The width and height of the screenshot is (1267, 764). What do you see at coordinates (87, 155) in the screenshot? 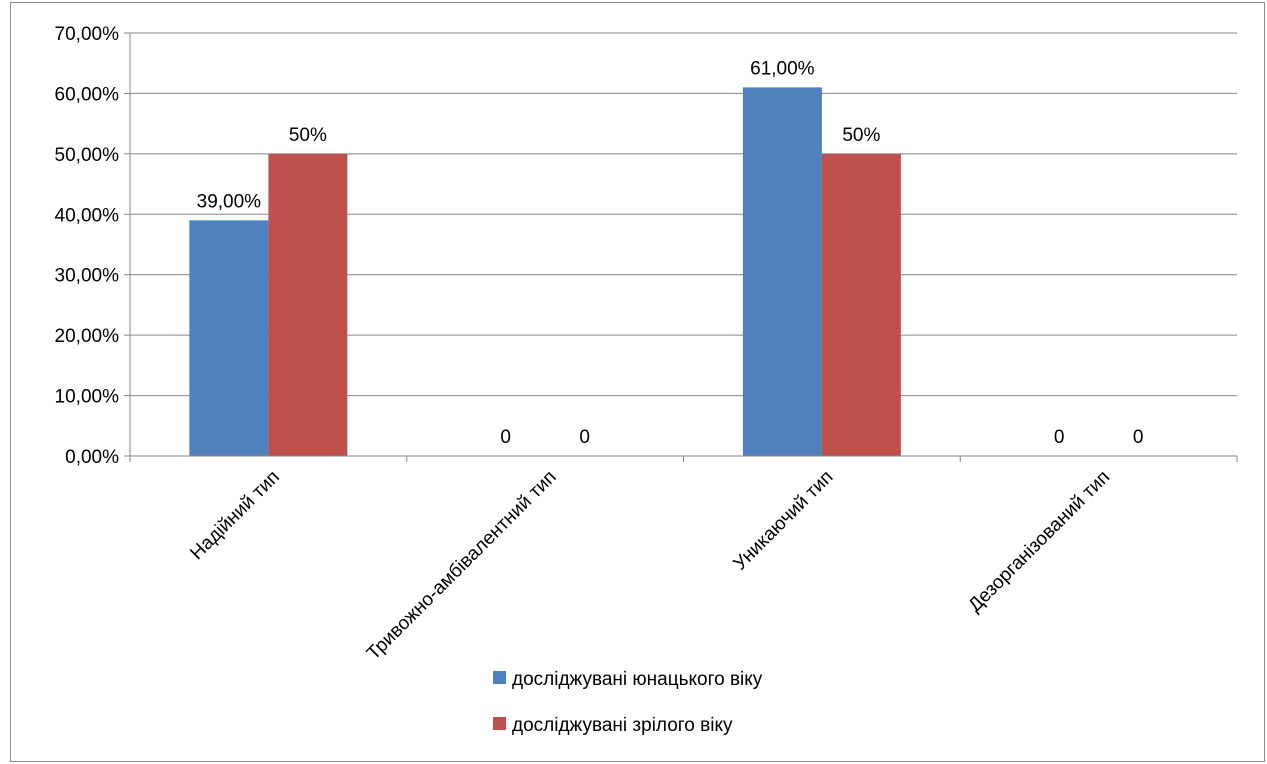
I see `y-tick-label: 50,00%` at bounding box center [87, 155].